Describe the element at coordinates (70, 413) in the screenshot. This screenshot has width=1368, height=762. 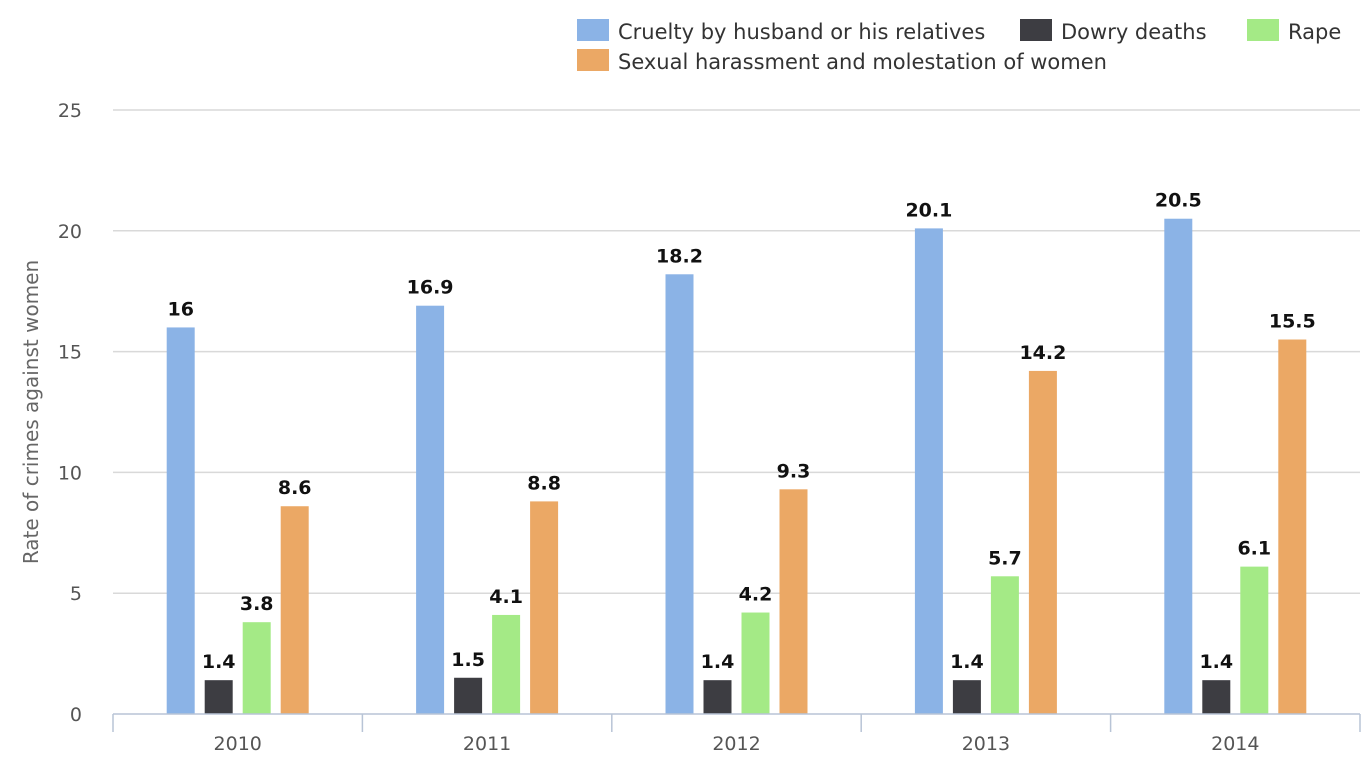
I see `y-axis-ticks: 0 5 10 15 20 25` at that location.